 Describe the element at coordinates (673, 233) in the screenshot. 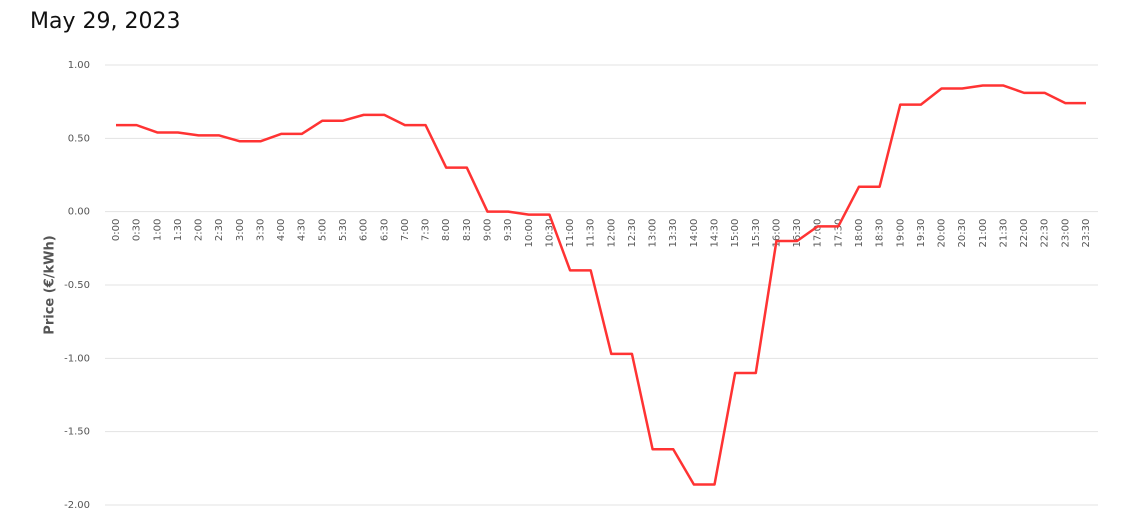

I see `x-tick-label: 13:30` at that location.